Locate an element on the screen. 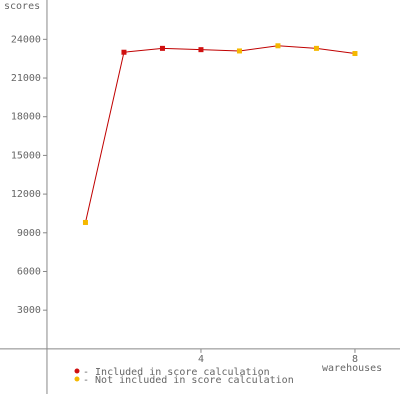 This screenshot has width=400, height=400. x-tick-label: 8 is located at coordinates (355, 359).